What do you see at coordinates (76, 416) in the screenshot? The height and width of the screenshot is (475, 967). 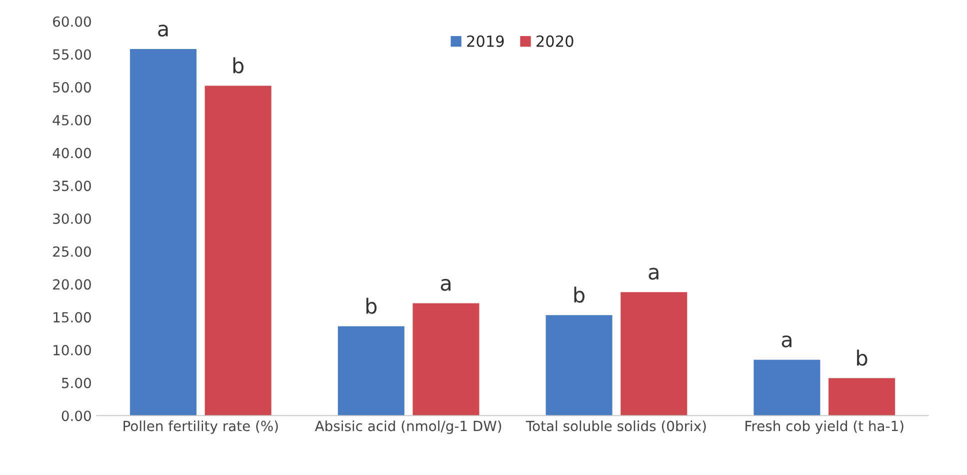 I see `y-tick-label: 0.00` at bounding box center [76, 416].